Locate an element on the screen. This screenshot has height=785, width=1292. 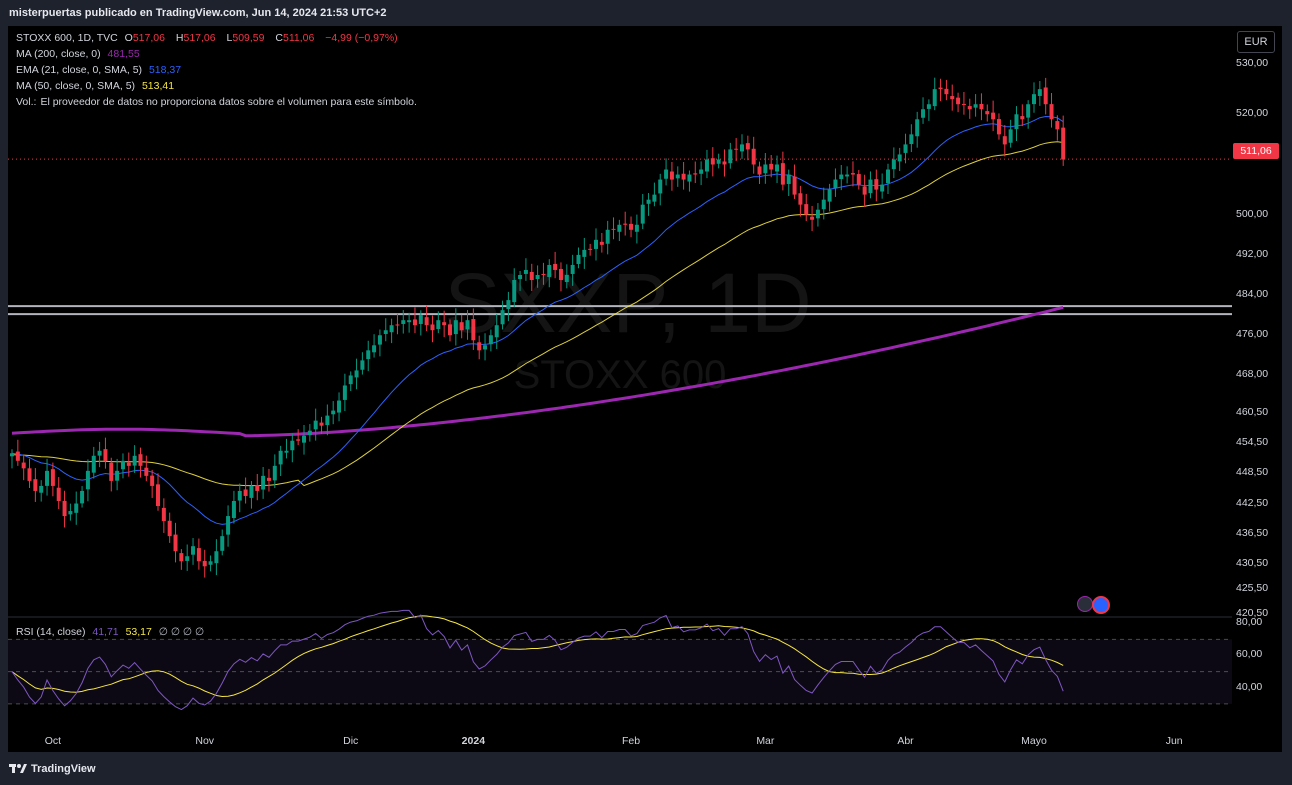
price-tick-label: 454,50 is located at coordinates (1252, 442).